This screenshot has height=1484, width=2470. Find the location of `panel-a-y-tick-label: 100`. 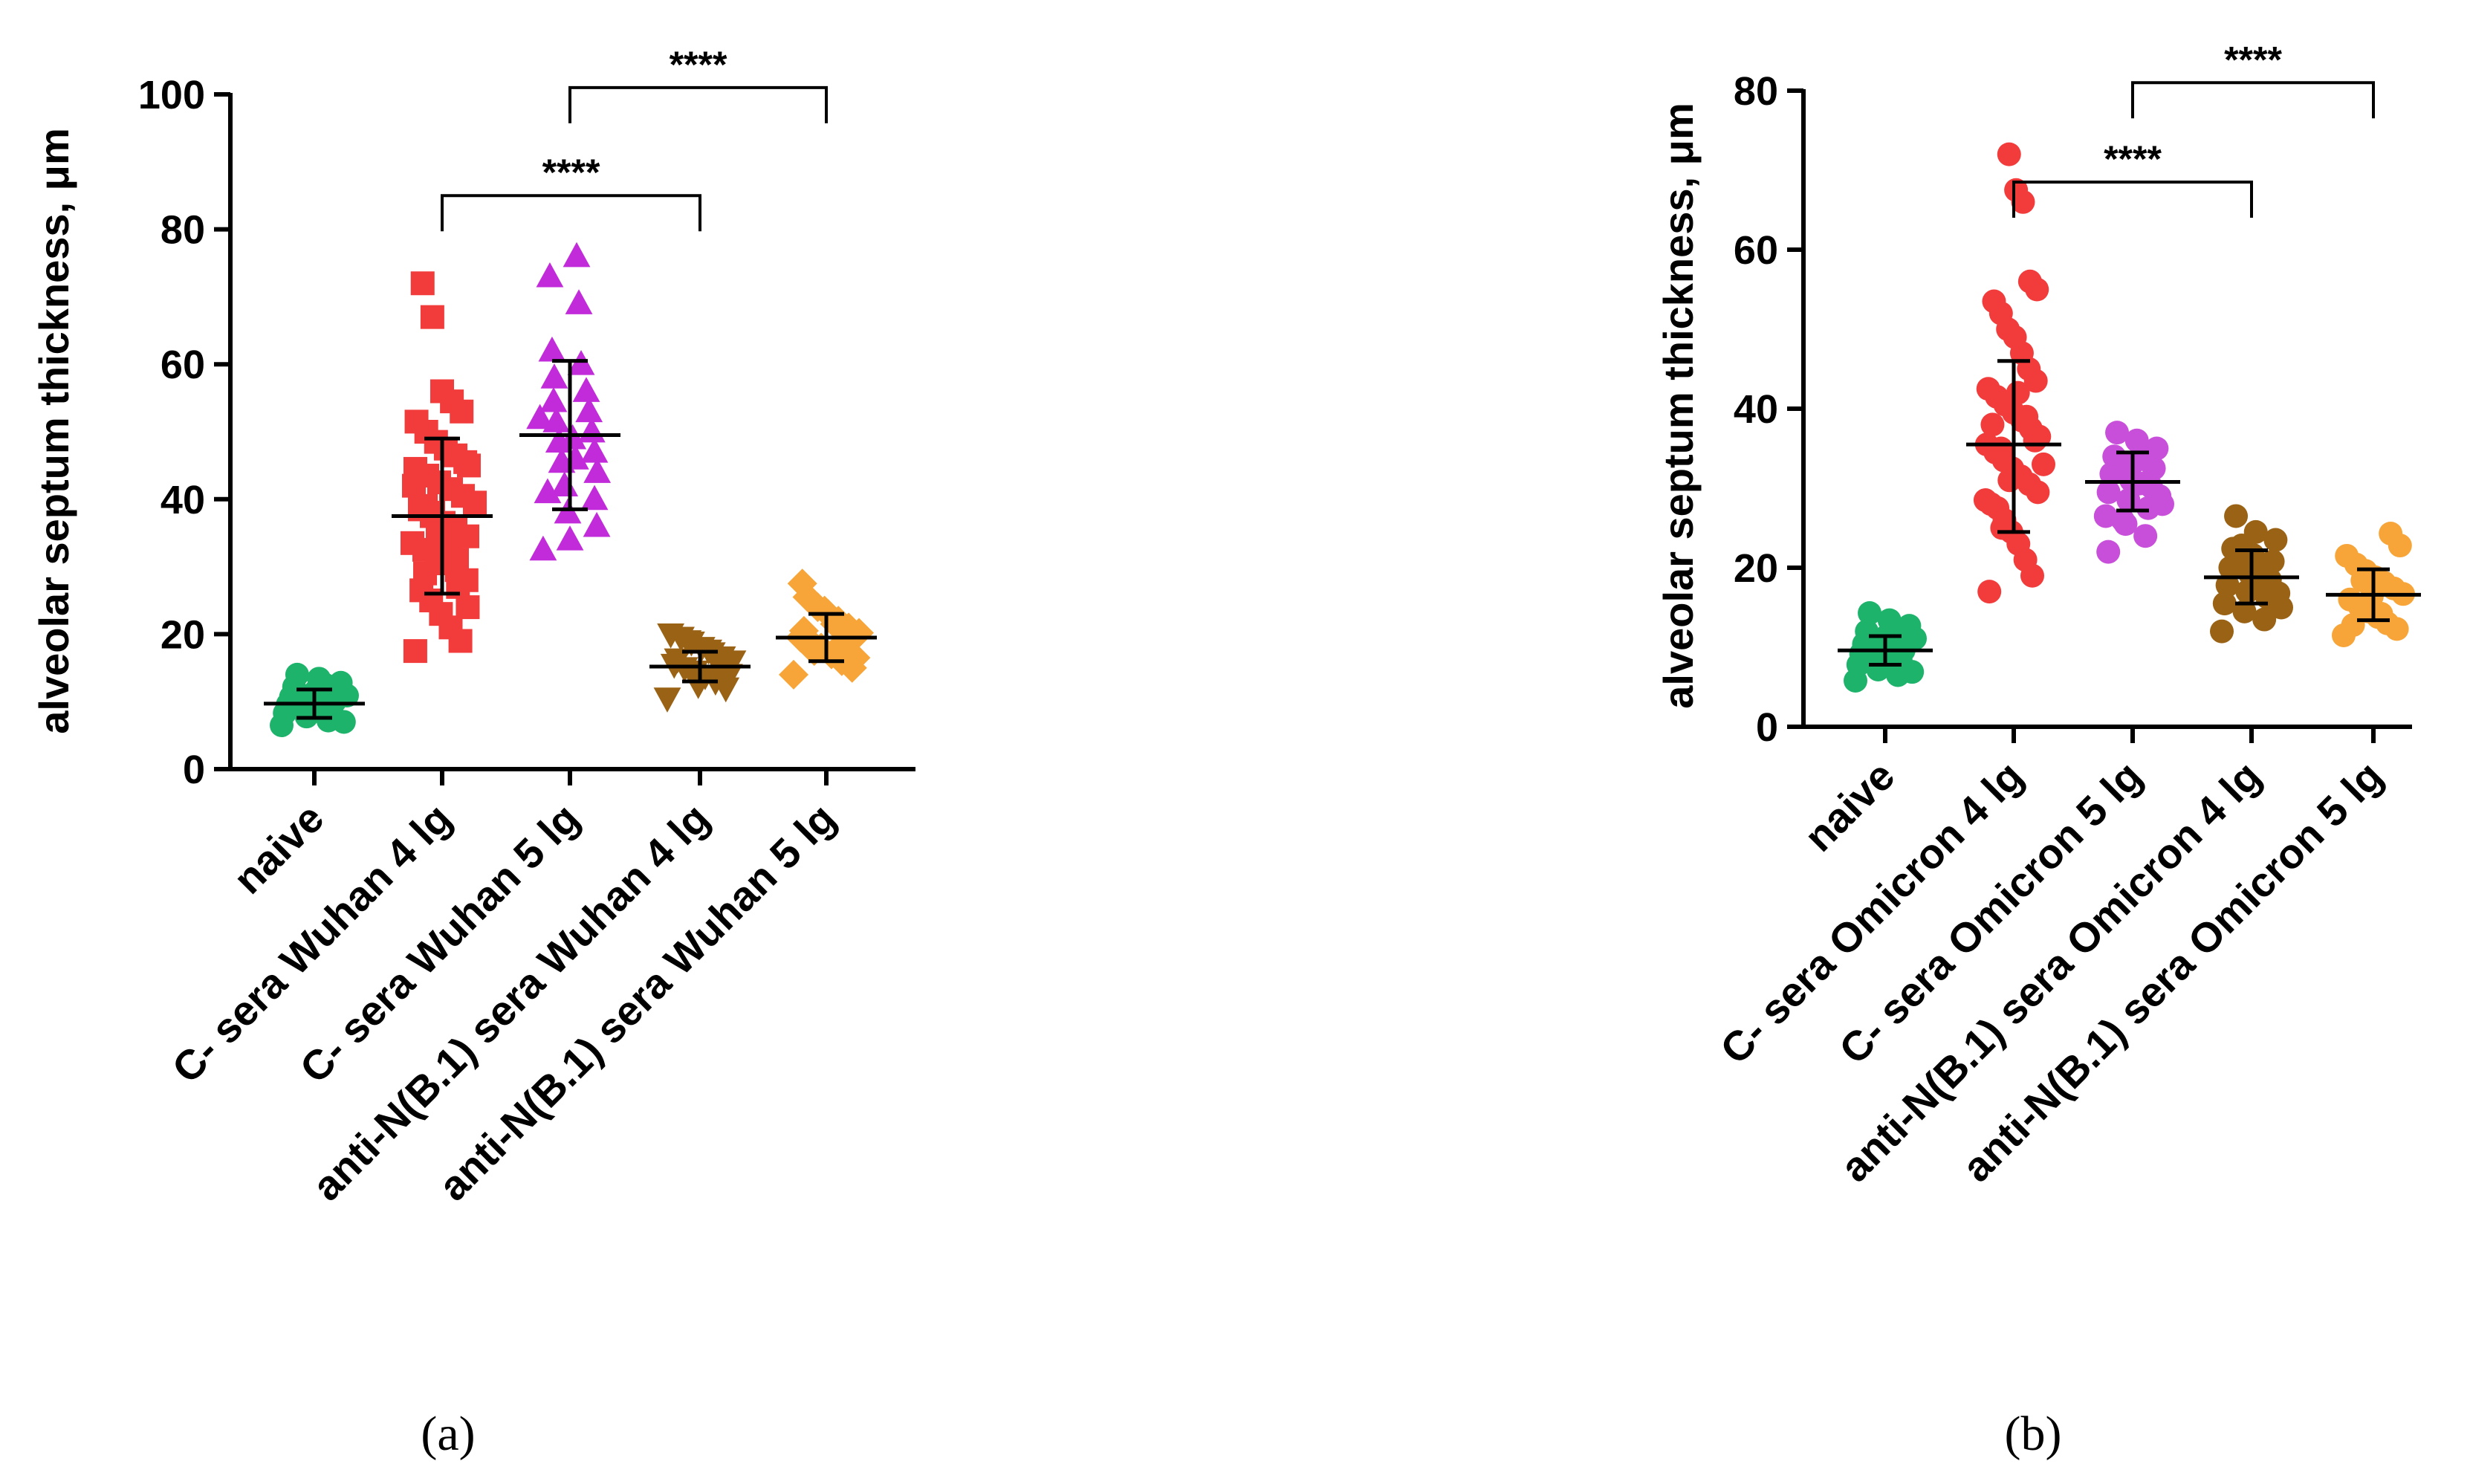

panel-a-y-tick-label: 100 is located at coordinates (171, 95).